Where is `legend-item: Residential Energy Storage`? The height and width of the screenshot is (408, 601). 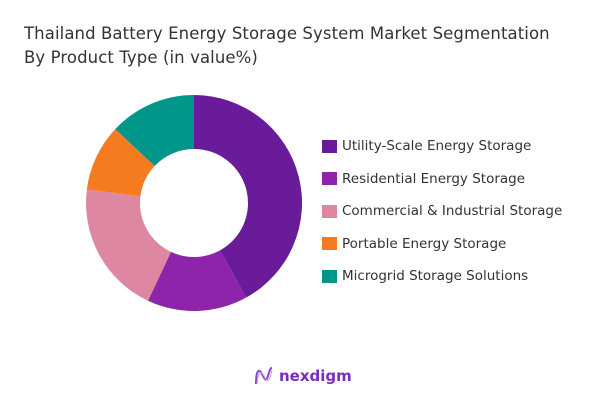 legend-item: Residential Energy Storage is located at coordinates (442, 179).